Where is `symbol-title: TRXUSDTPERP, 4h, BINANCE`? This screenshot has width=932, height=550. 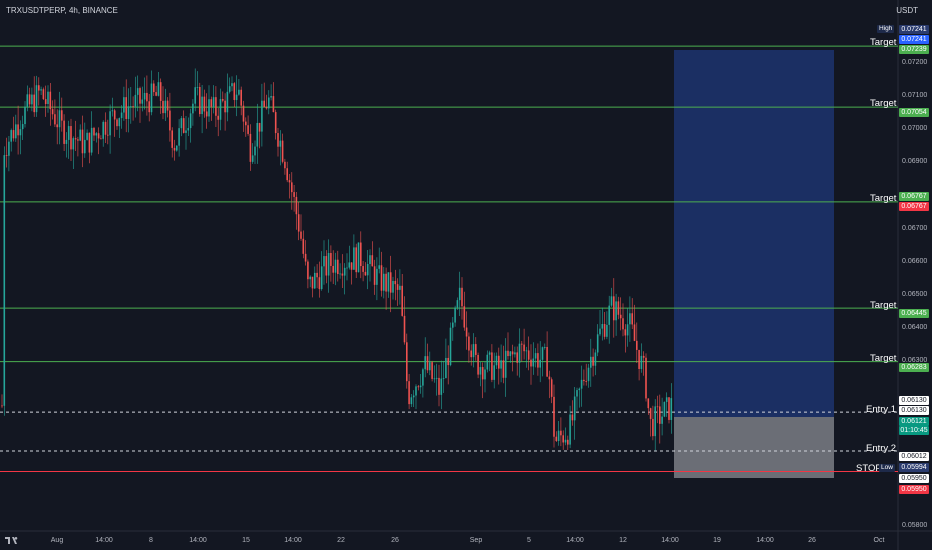
symbol-title: TRXUSDTPERP, 4h, BINANCE is located at coordinates (62, 10).